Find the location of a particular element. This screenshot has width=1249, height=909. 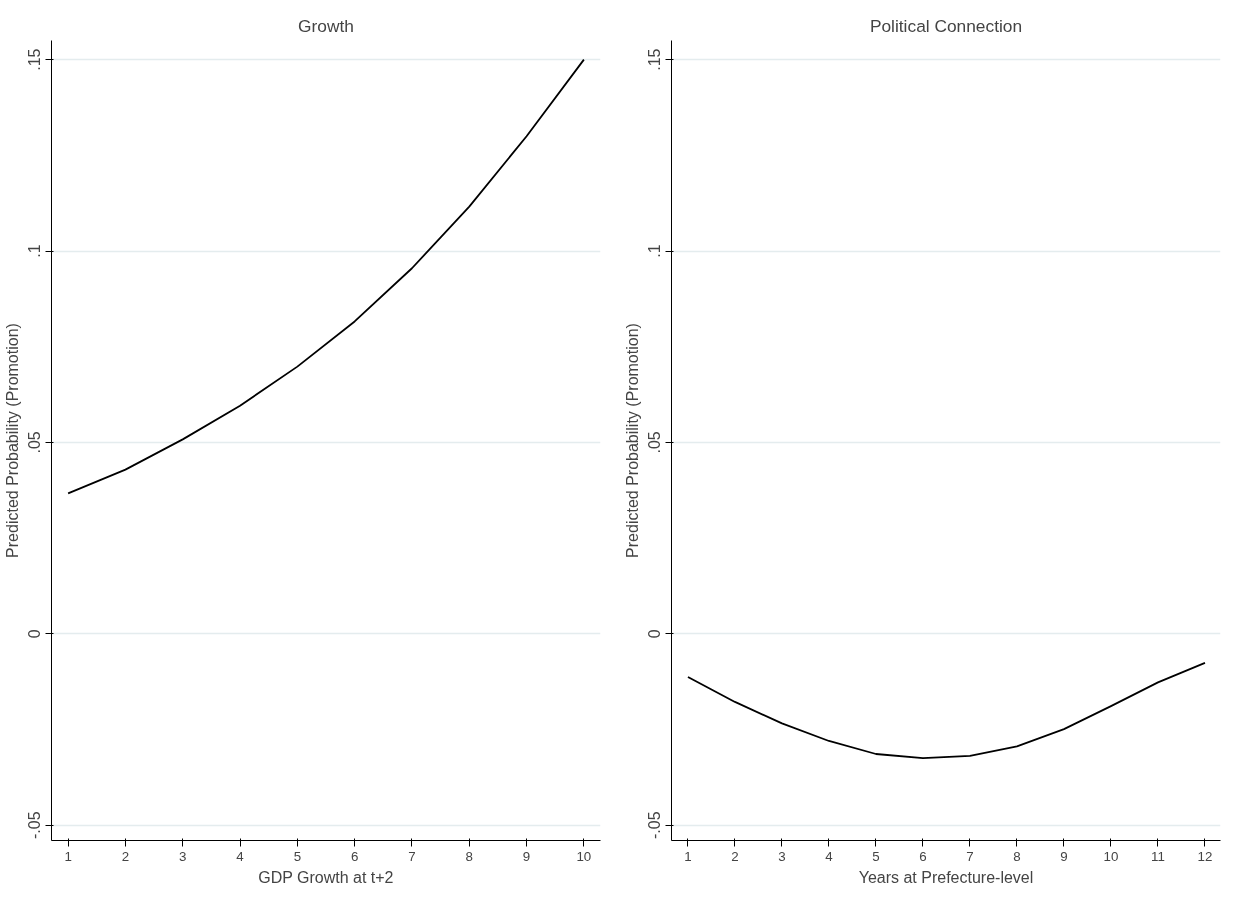

x-axis-title: GDP Growth at t+2 is located at coordinates (326, 877).